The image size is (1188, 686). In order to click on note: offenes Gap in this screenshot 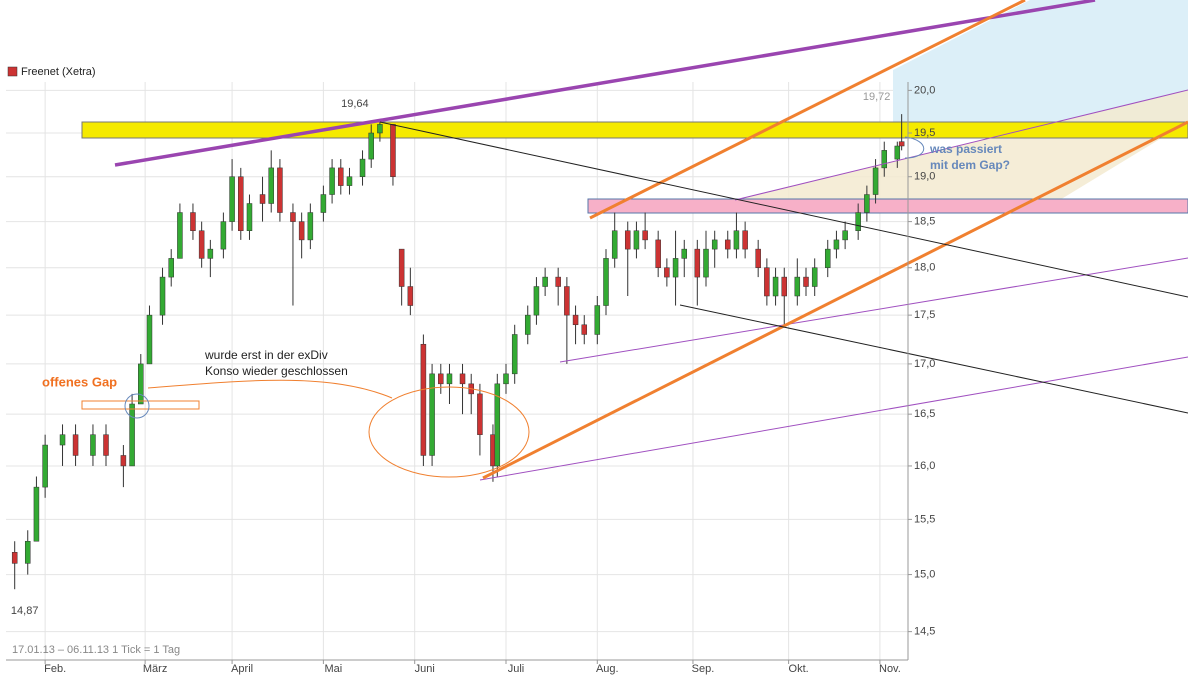, I will do `click(79, 381)`.